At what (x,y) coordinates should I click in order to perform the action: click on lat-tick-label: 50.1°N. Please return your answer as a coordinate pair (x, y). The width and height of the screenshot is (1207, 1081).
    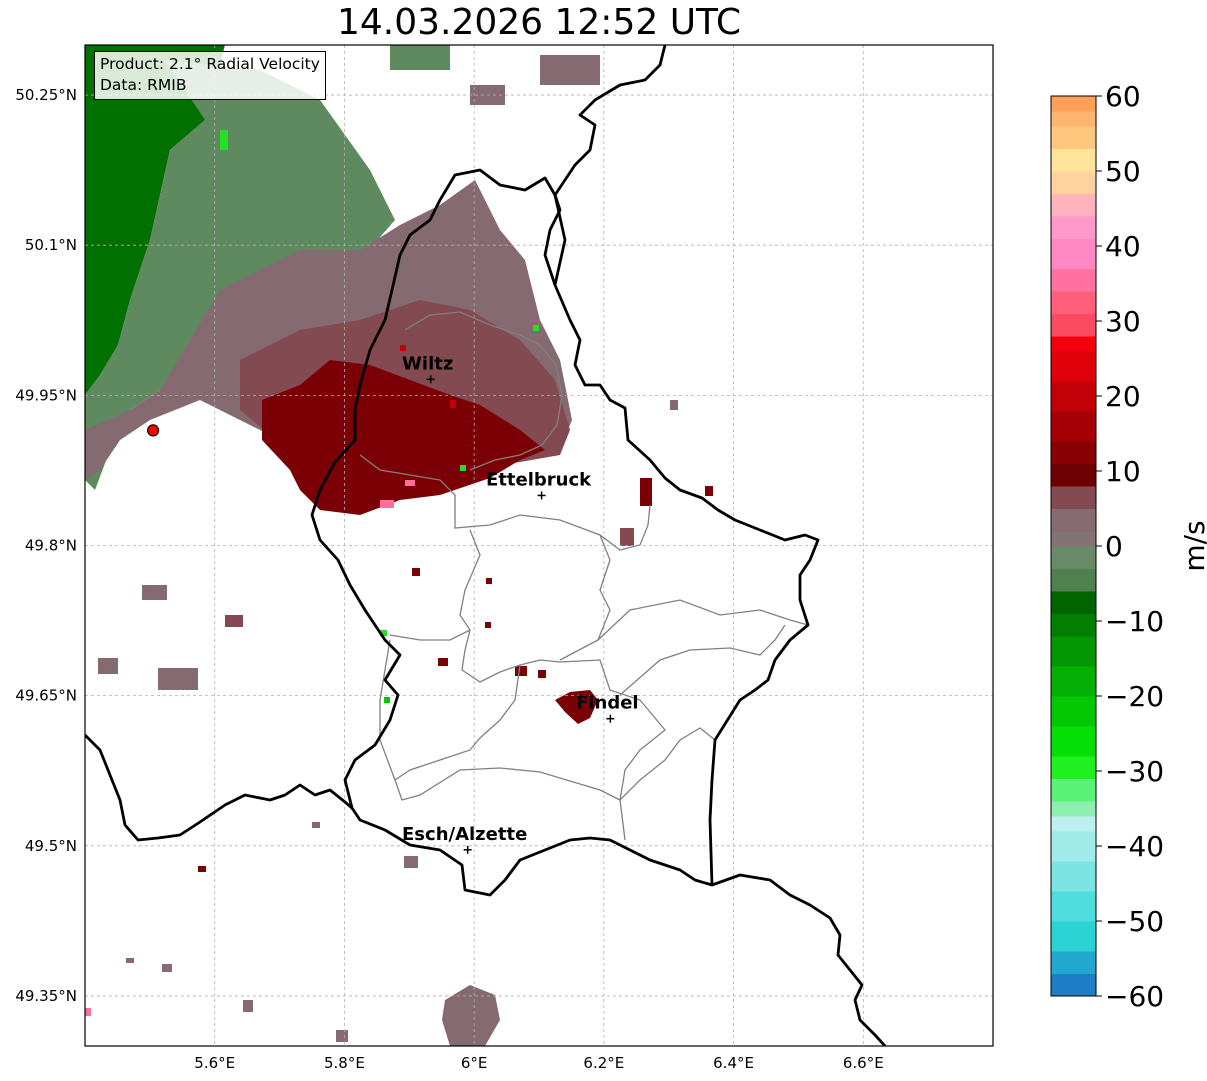
    Looking at the image, I should click on (51, 245).